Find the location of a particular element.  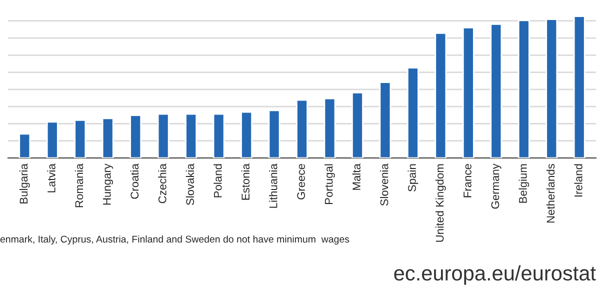

x-tick-label: Latvia is located at coordinates (51, 178).